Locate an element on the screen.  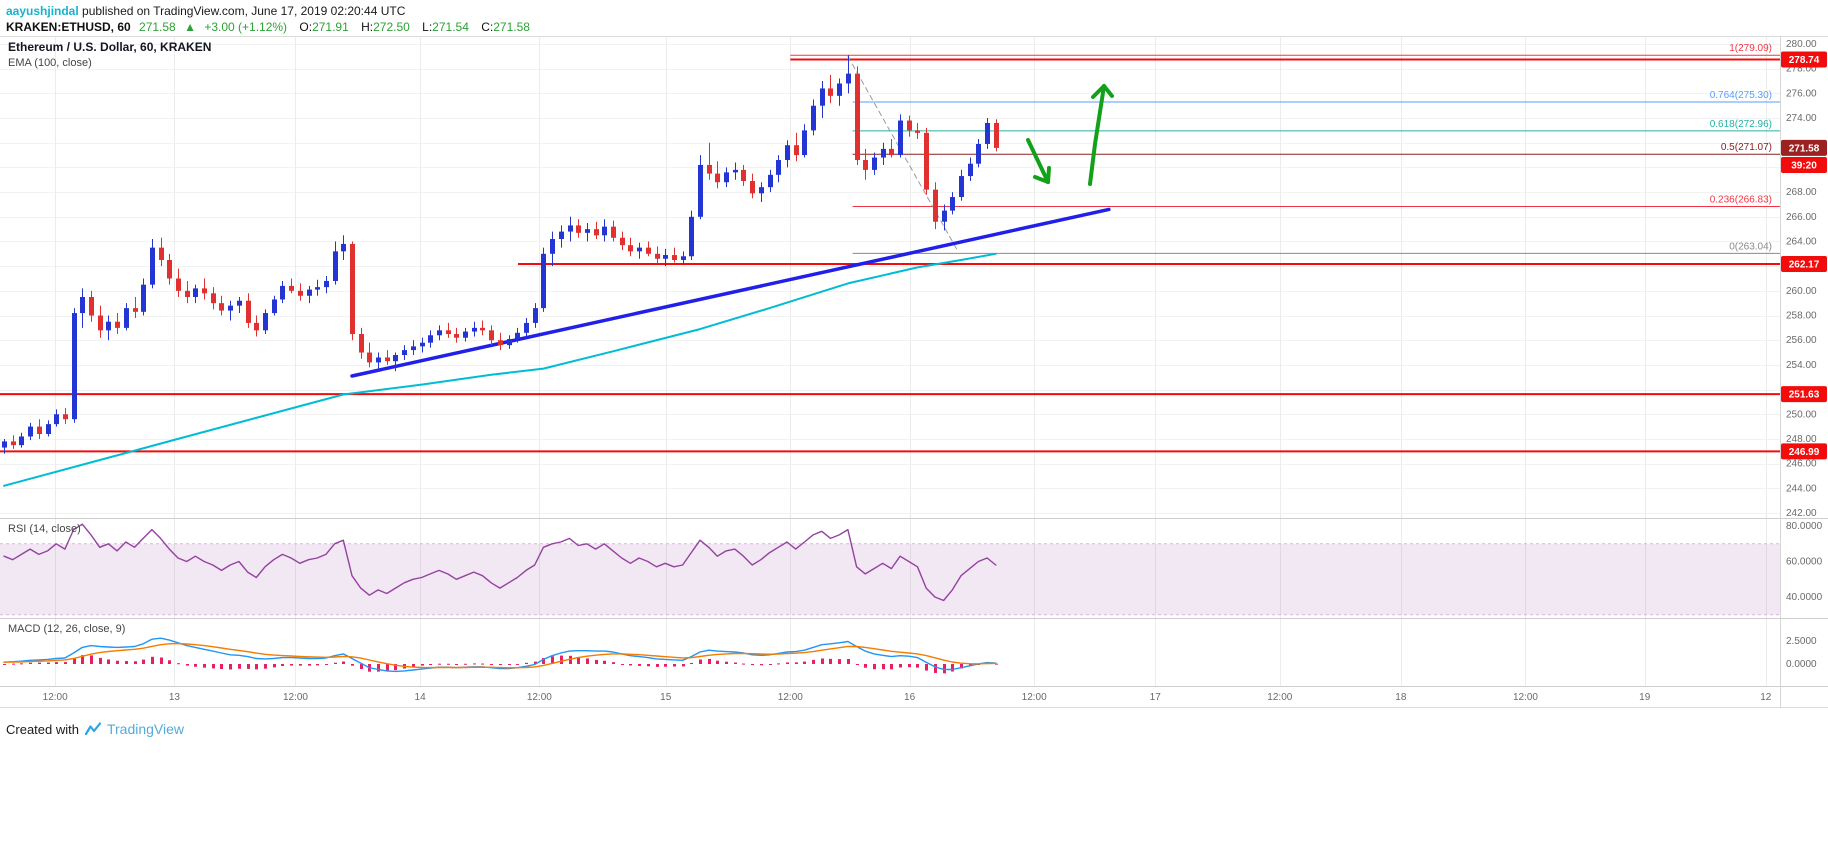
price-tick-label: 258.00 is located at coordinates (1801, 316).